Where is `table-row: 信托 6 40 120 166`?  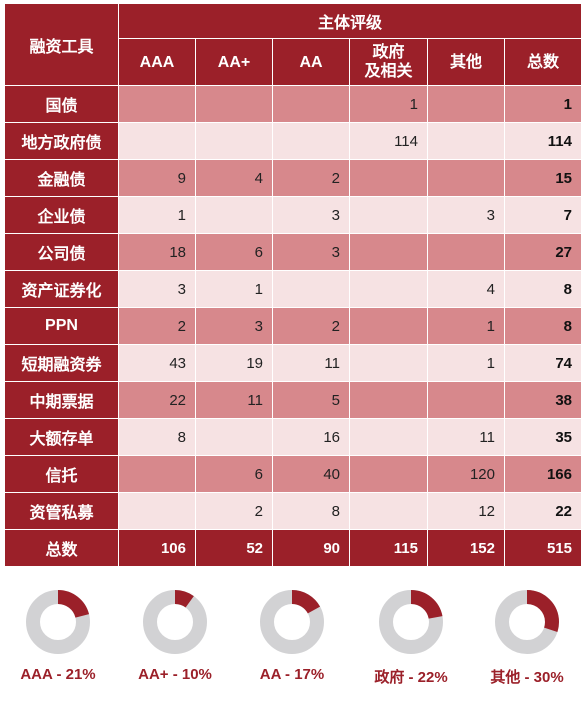 table-row: 信托 6 40 120 166 is located at coordinates (293, 474).